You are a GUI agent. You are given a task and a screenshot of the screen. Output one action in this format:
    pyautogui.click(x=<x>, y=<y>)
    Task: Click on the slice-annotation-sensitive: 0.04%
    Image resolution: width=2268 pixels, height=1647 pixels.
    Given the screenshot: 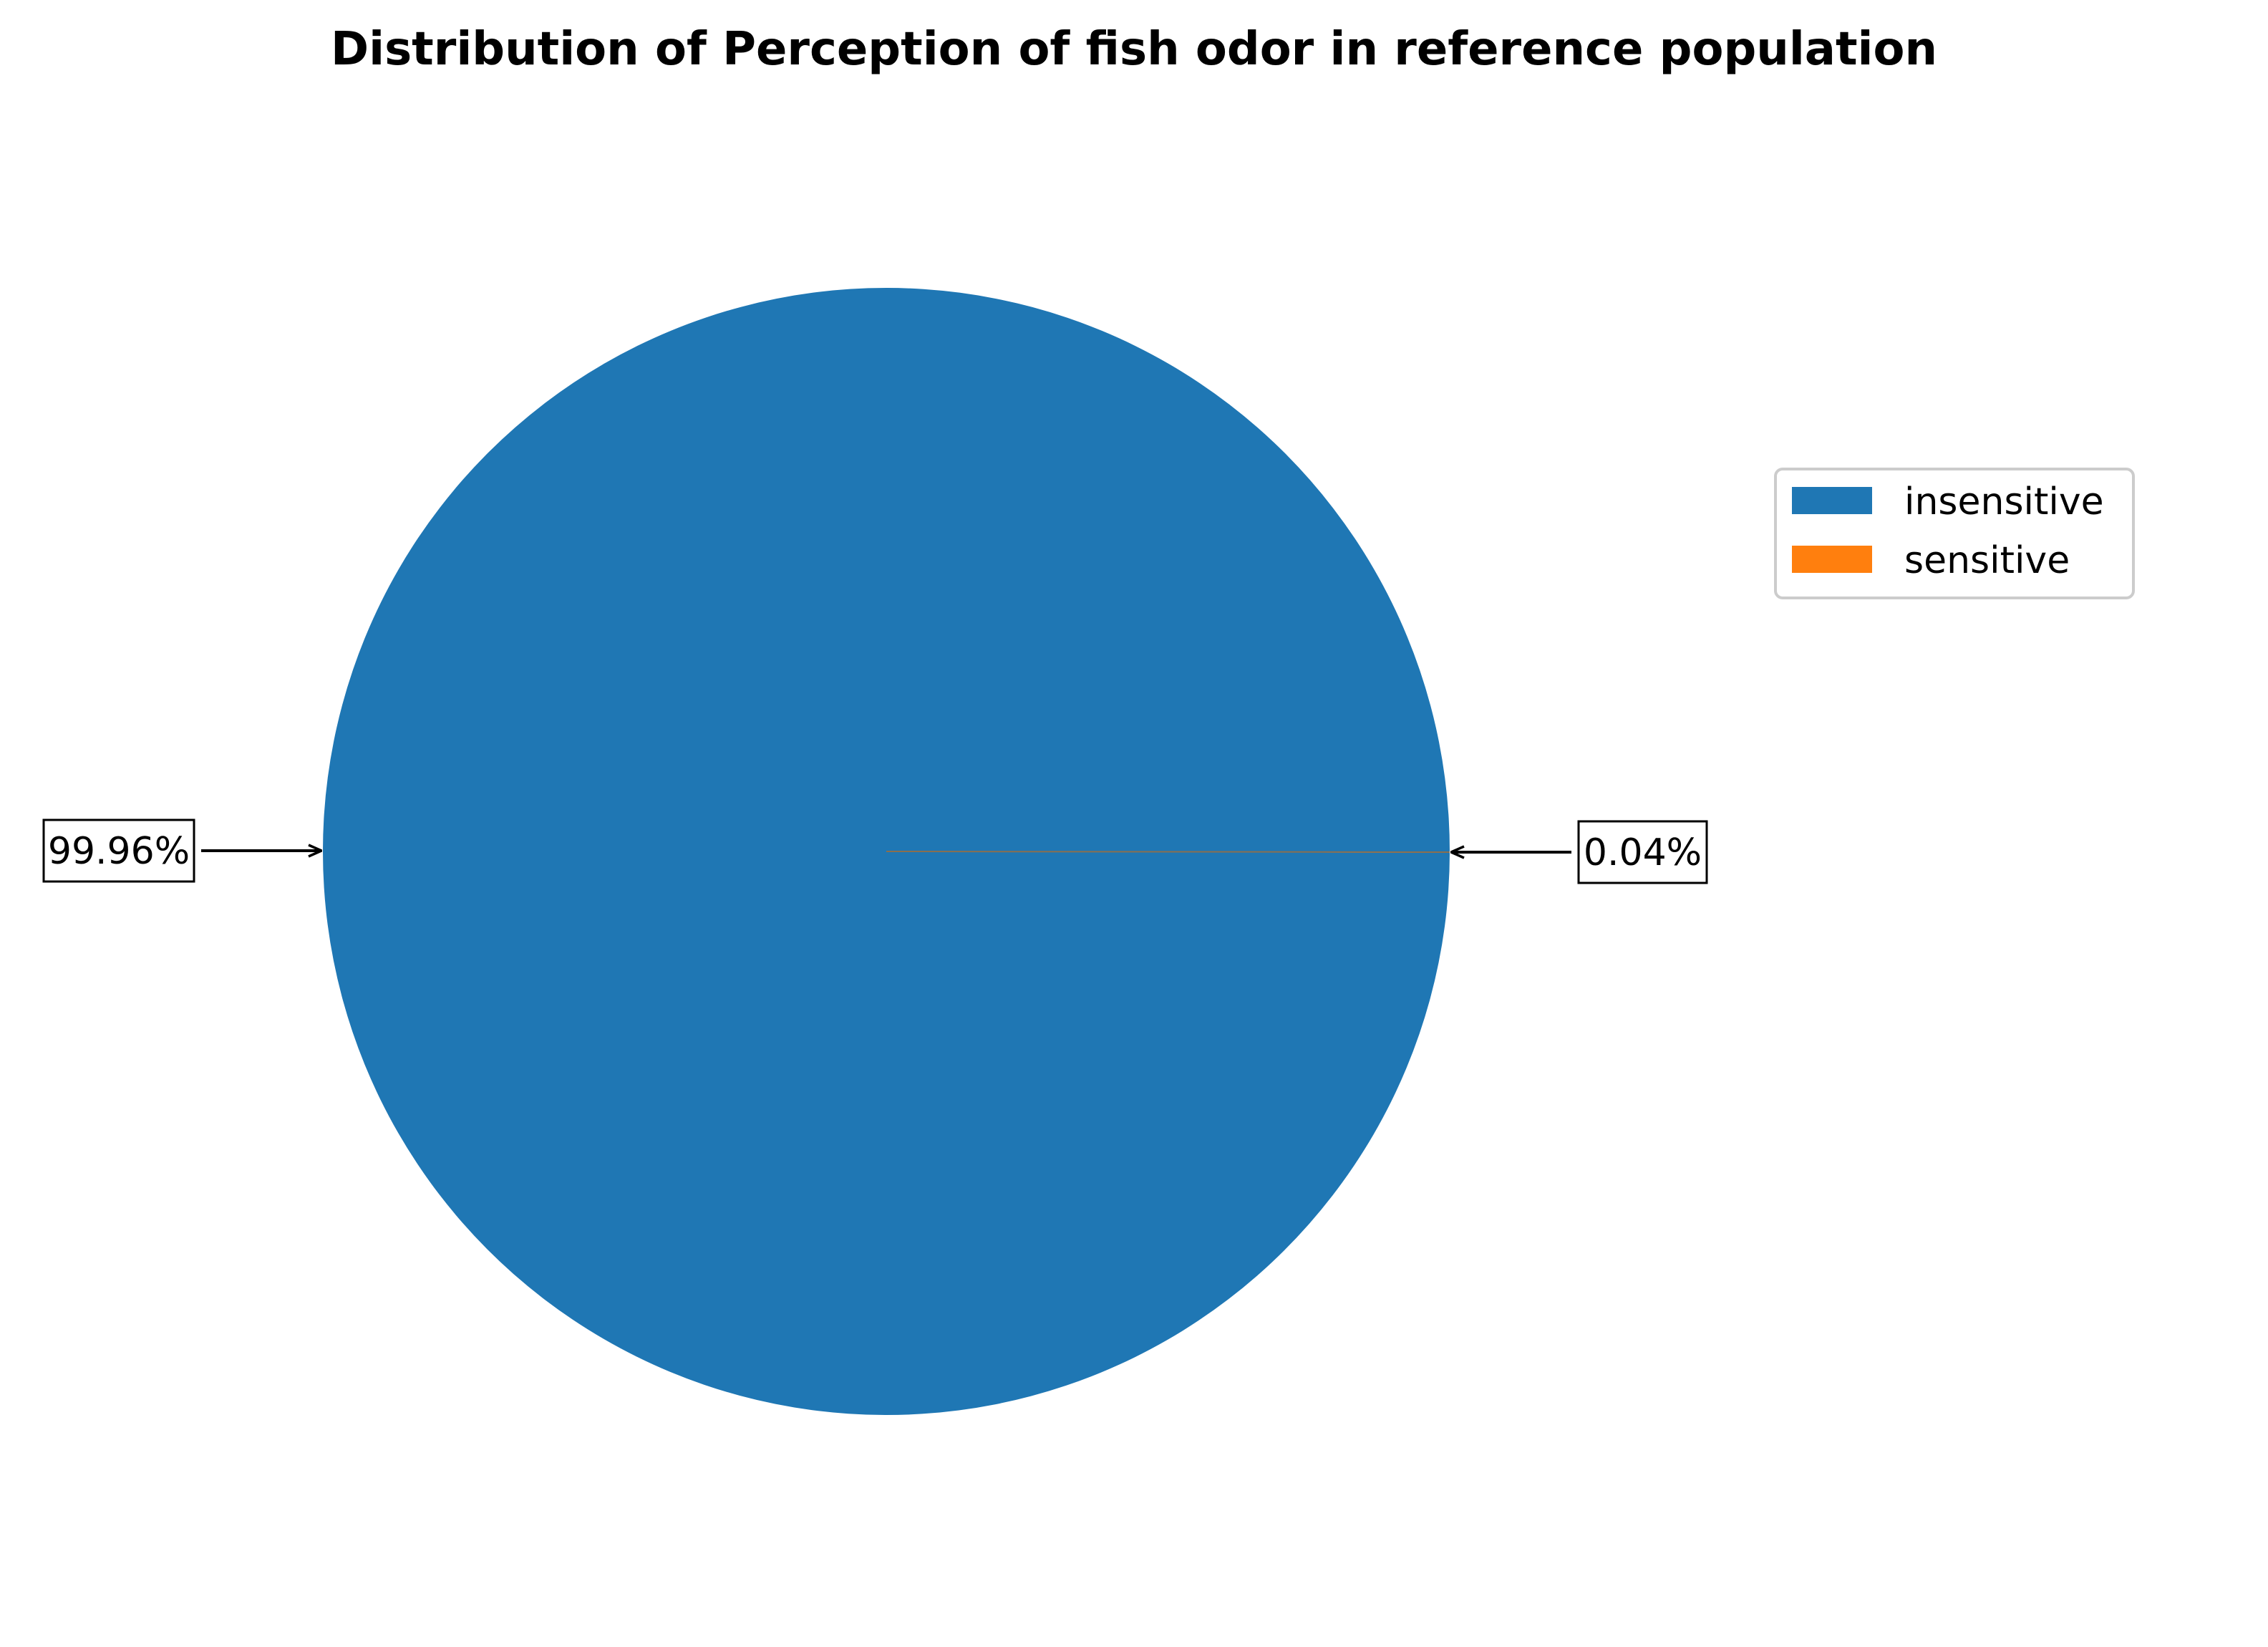 What is the action you would take?
    pyautogui.click(x=1579, y=852)
    